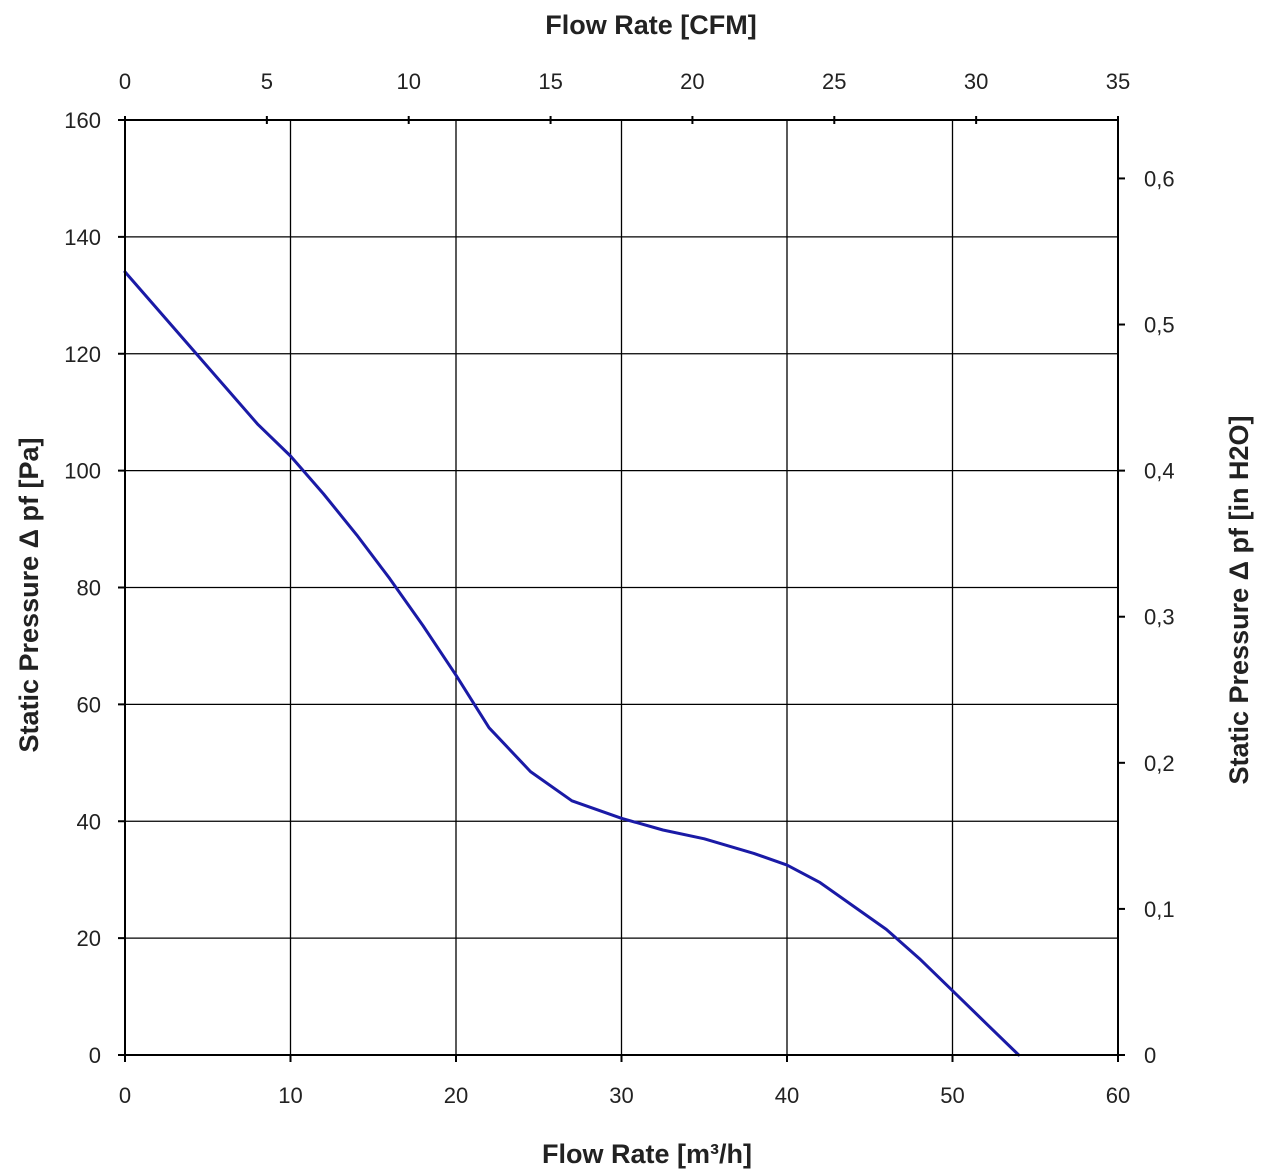 This screenshot has height=1171, width=1267. Describe the element at coordinates (89, 821) in the screenshot. I see `y-tick-label: 40` at that location.